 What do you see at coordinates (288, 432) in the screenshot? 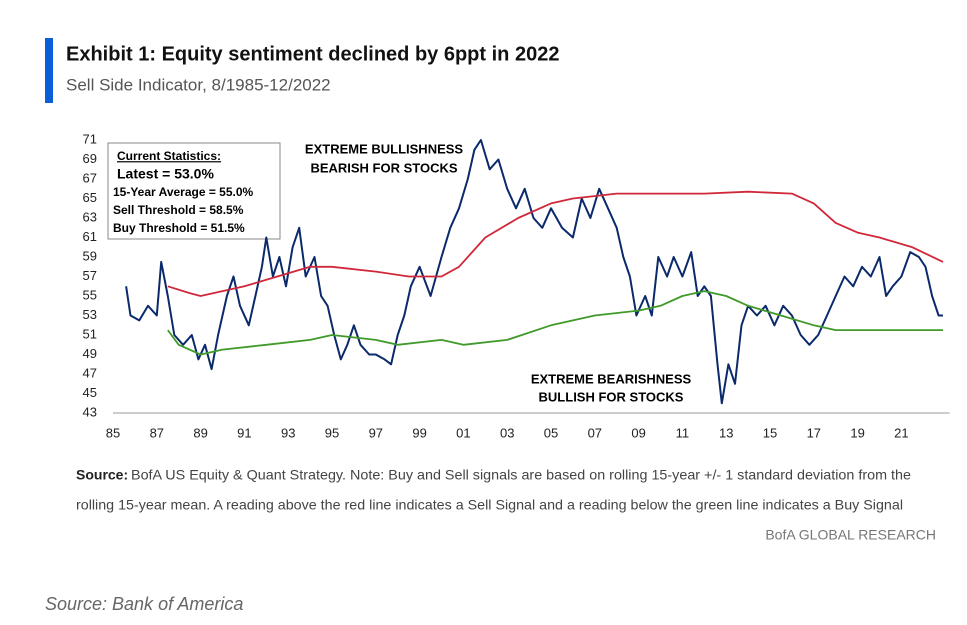
I see `x-tick-label: 93` at bounding box center [288, 432].